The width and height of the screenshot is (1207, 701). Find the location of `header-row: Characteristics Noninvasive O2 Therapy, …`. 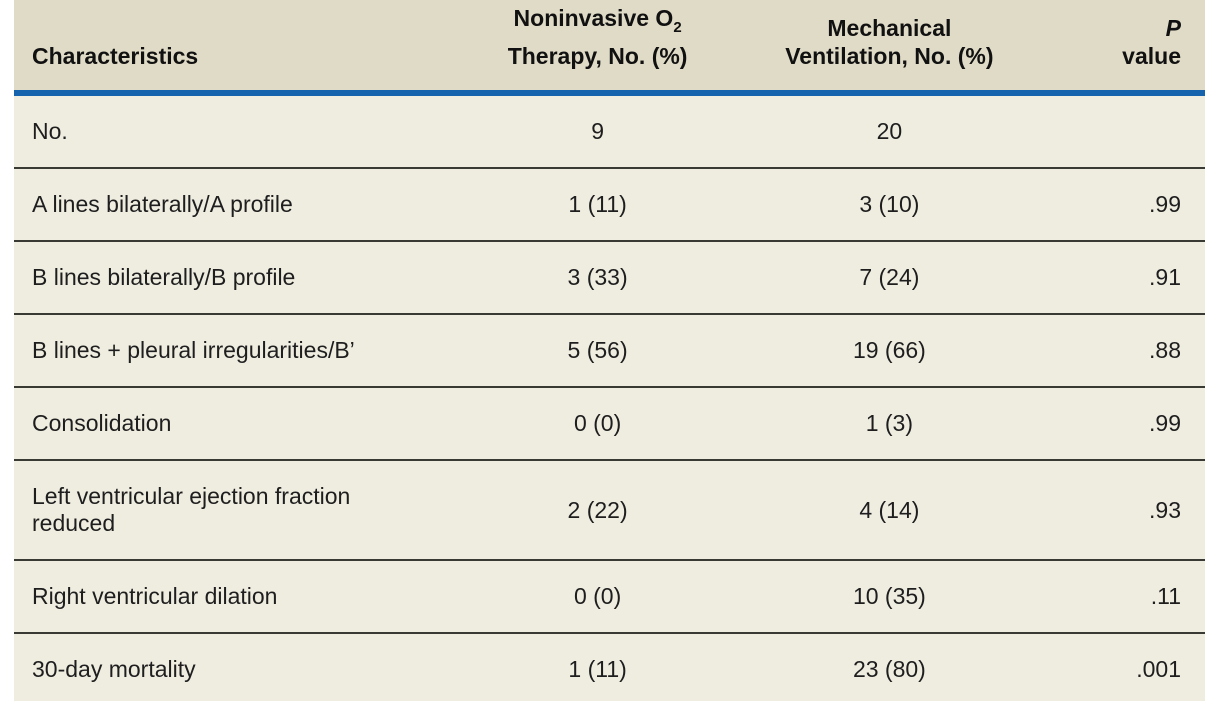

header-row: Characteristics Noninvasive O2 Therapy, … is located at coordinates (609, 48).